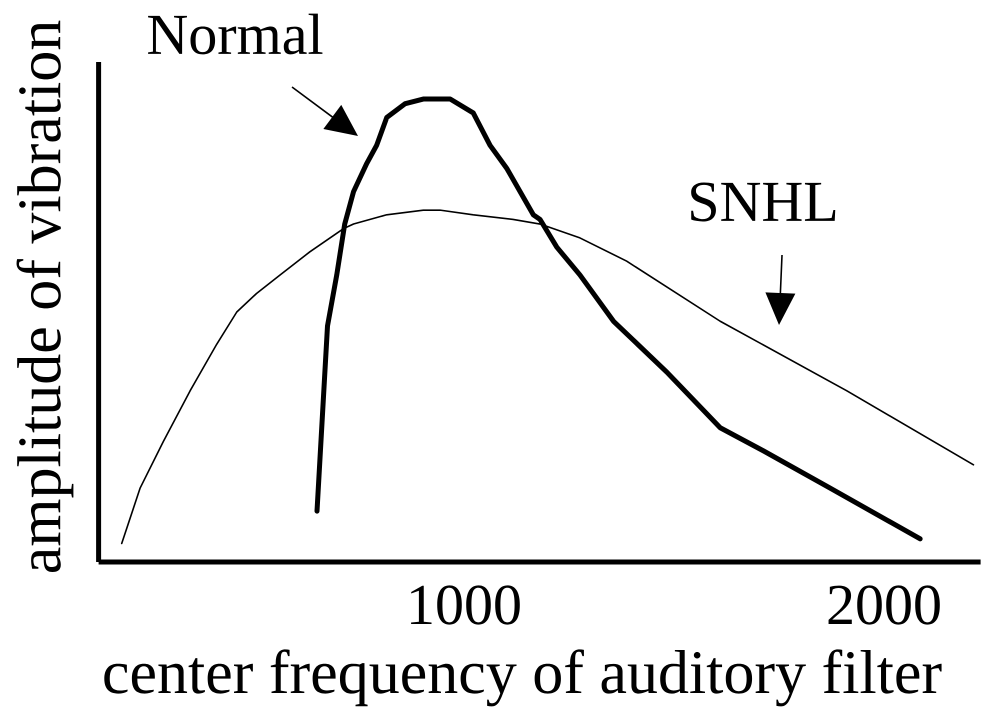  What do you see at coordinates (523, 677) in the screenshot?
I see `x-axis-title: center frequency of auditory filter` at bounding box center [523, 677].